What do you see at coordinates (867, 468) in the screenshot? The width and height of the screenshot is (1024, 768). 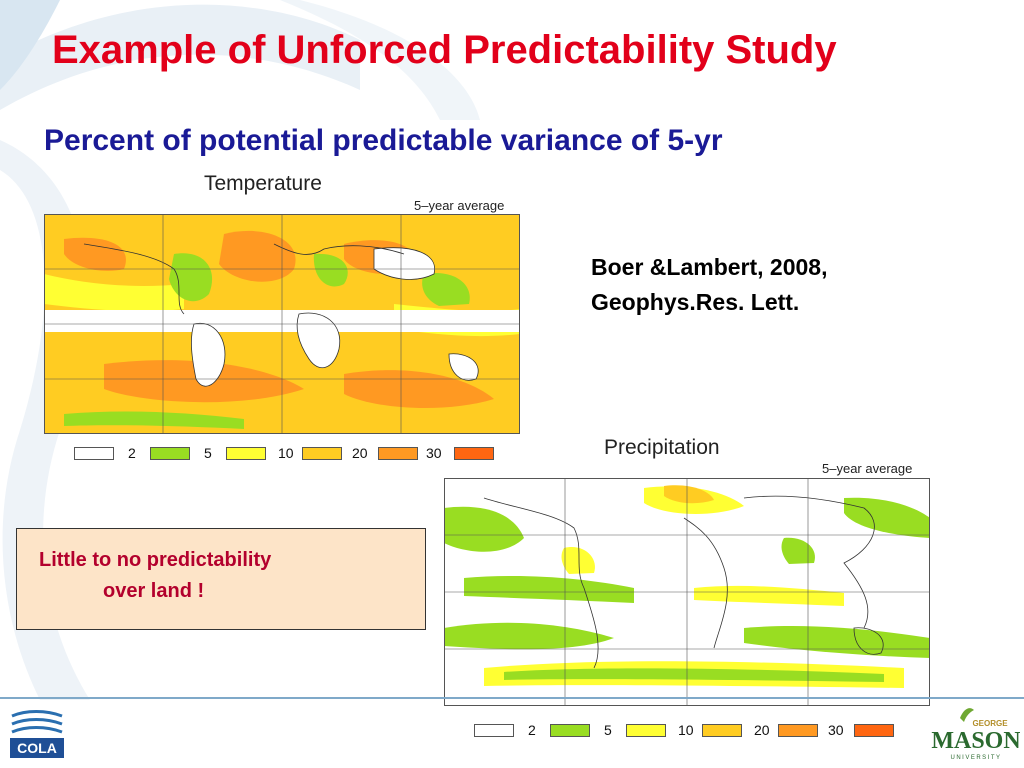 I see `precipitation-average-label: 5–year average` at bounding box center [867, 468].